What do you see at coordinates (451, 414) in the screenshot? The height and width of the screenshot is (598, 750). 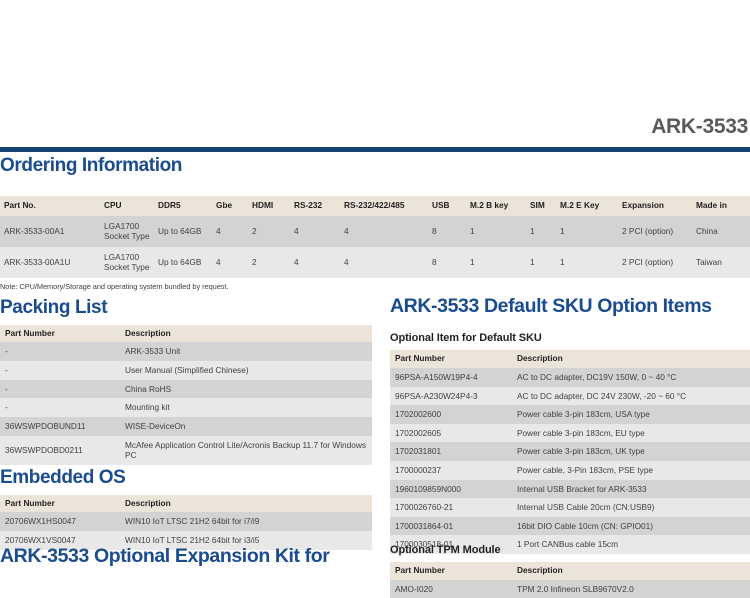 I see `cell-part-number: 1702002600` at bounding box center [451, 414].